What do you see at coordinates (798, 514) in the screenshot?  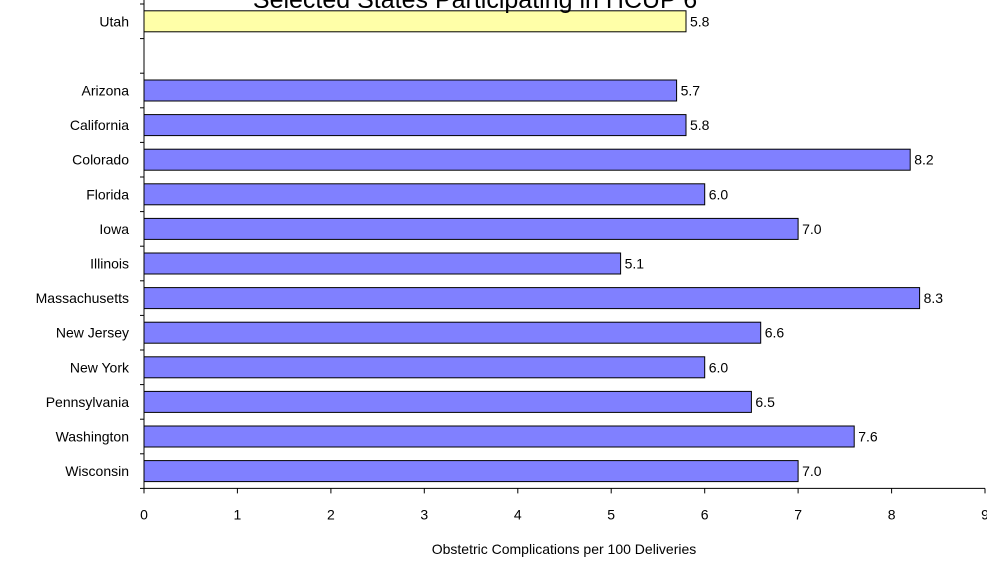 I see `x-tick-label: 7` at bounding box center [798, 514].